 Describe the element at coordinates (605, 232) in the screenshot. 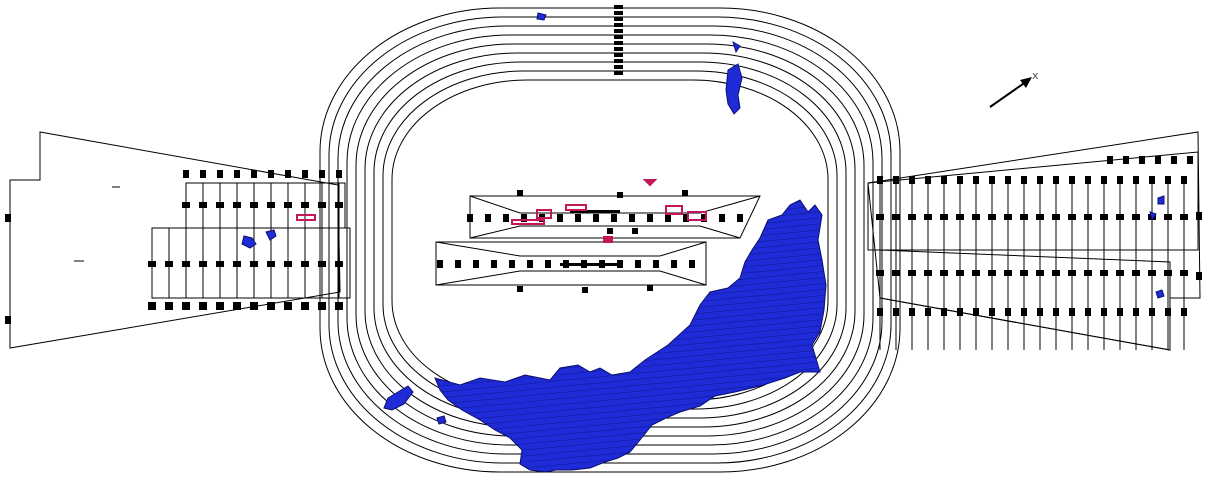

I see `central-upper-inner-line-lower` at that location.